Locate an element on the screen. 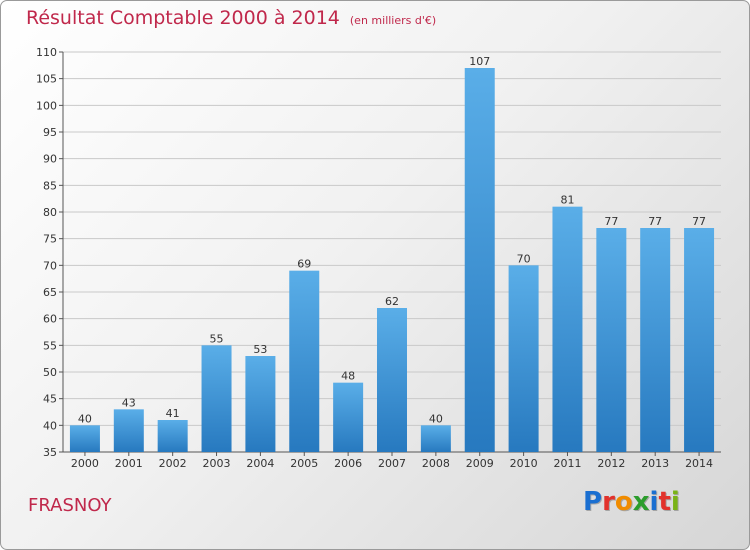  proxiti-logo: Proxiti is located at coordinates (631, 502).